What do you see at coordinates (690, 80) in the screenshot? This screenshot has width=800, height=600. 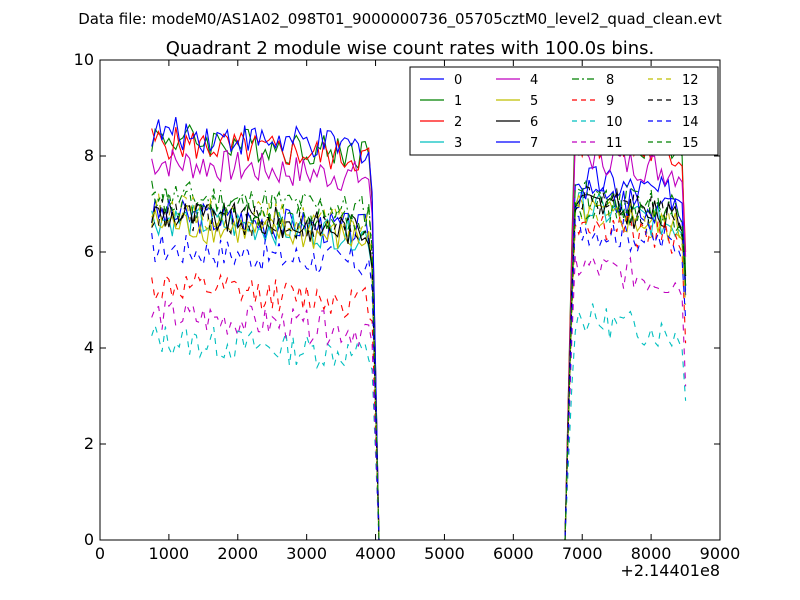 I see `legend-label-12: 12` at bounding box center [690, 80].